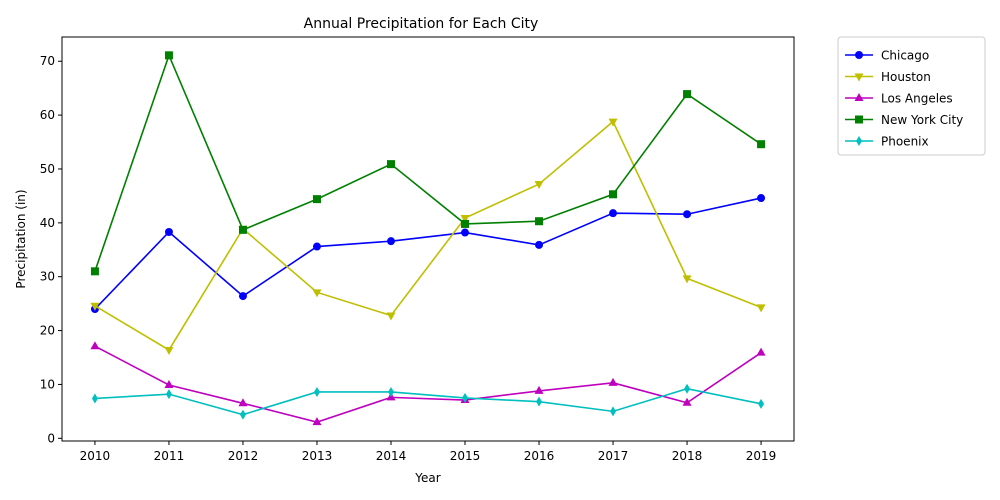 This screenshot has width=1000, height=500. What do you see at coordinates (427, 478) in the screenshot?
I see `x-axis-label: Year` at bounding box center [427, 478].